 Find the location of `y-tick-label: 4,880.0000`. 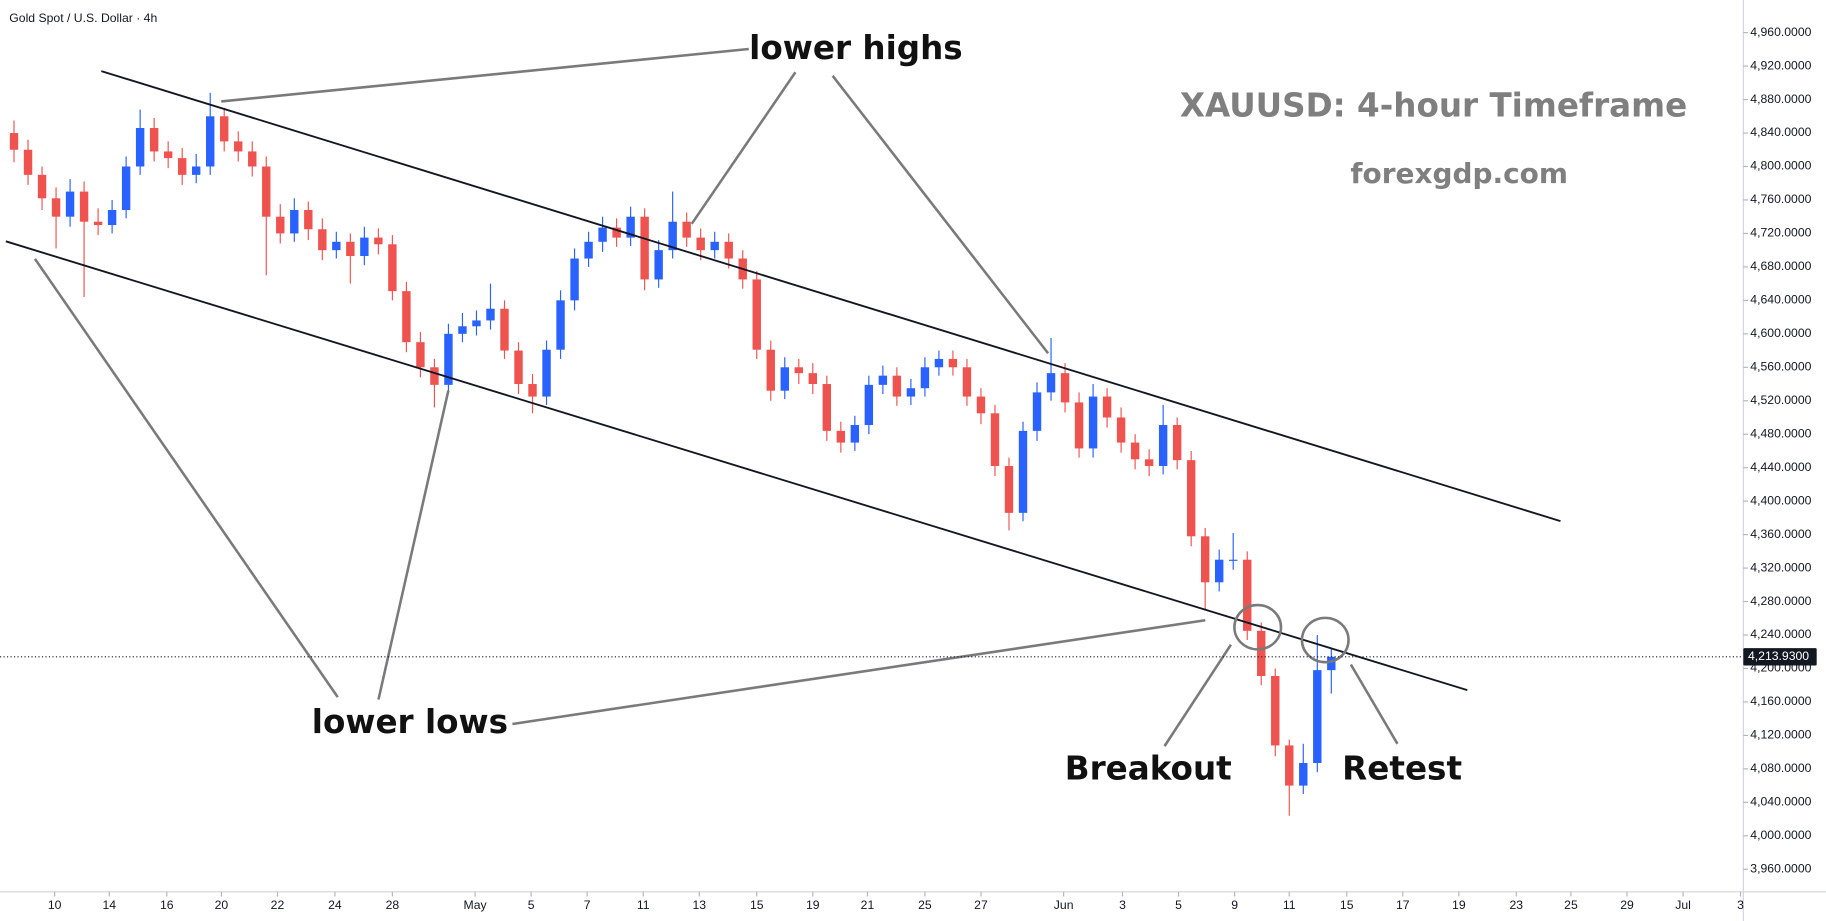

y-tick-label: 4,880.0000 is located at coordinates (1780, 99).